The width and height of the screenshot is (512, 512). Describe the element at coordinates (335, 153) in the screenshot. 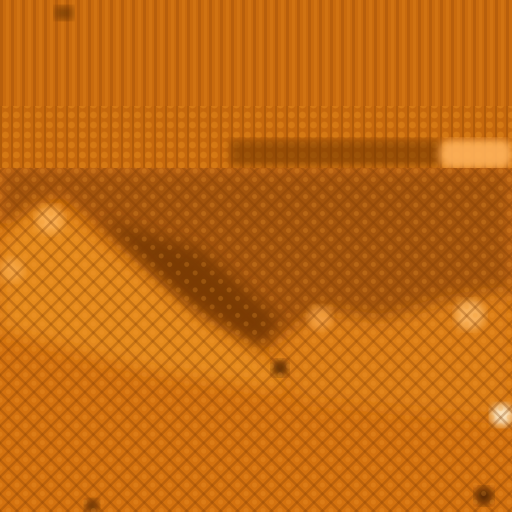

I see `dark-strip` at that location.